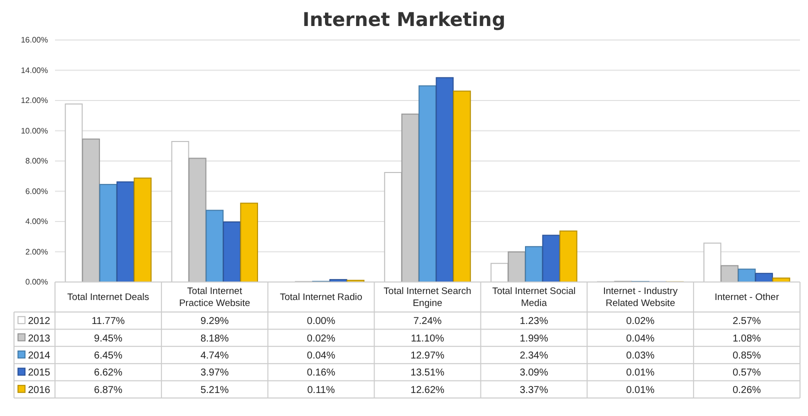 The width and height of the screenshot is (808, 416). Describe the element at coordinates (108, 356) in the screenshot. I see `data-label: 6.45%` at that location.